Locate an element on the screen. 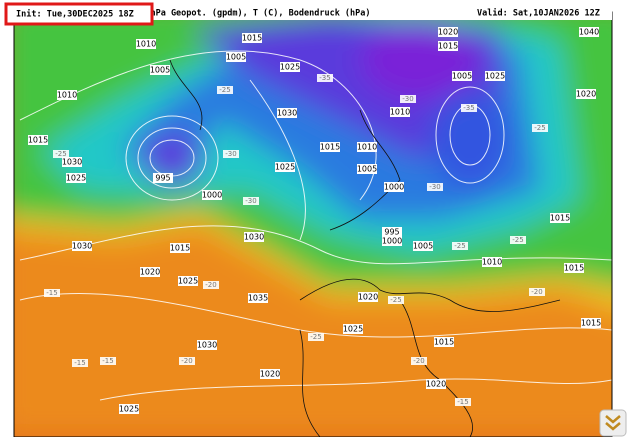 This screenshot has height=437, width=628. header-bar is located at coordinates (313, 12).